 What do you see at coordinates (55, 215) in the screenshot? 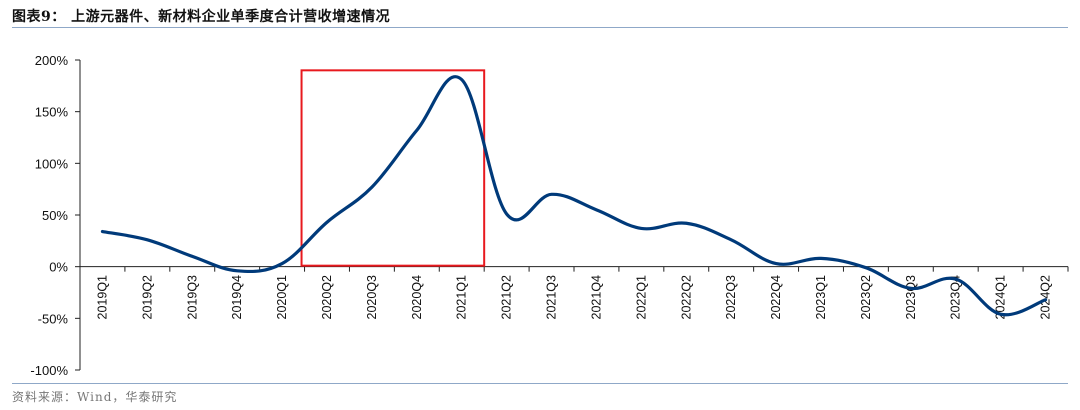
I see `y-tick-label: 50%` at bounding box center [55, 215].